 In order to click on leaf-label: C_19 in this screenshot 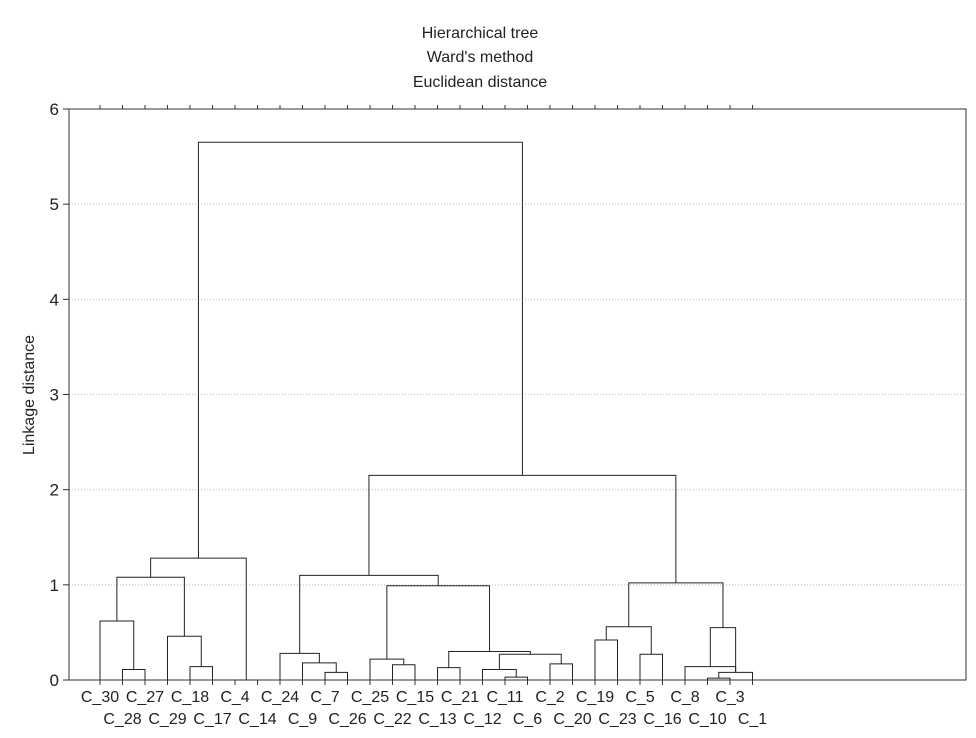, I will do `click(595, 697)`.